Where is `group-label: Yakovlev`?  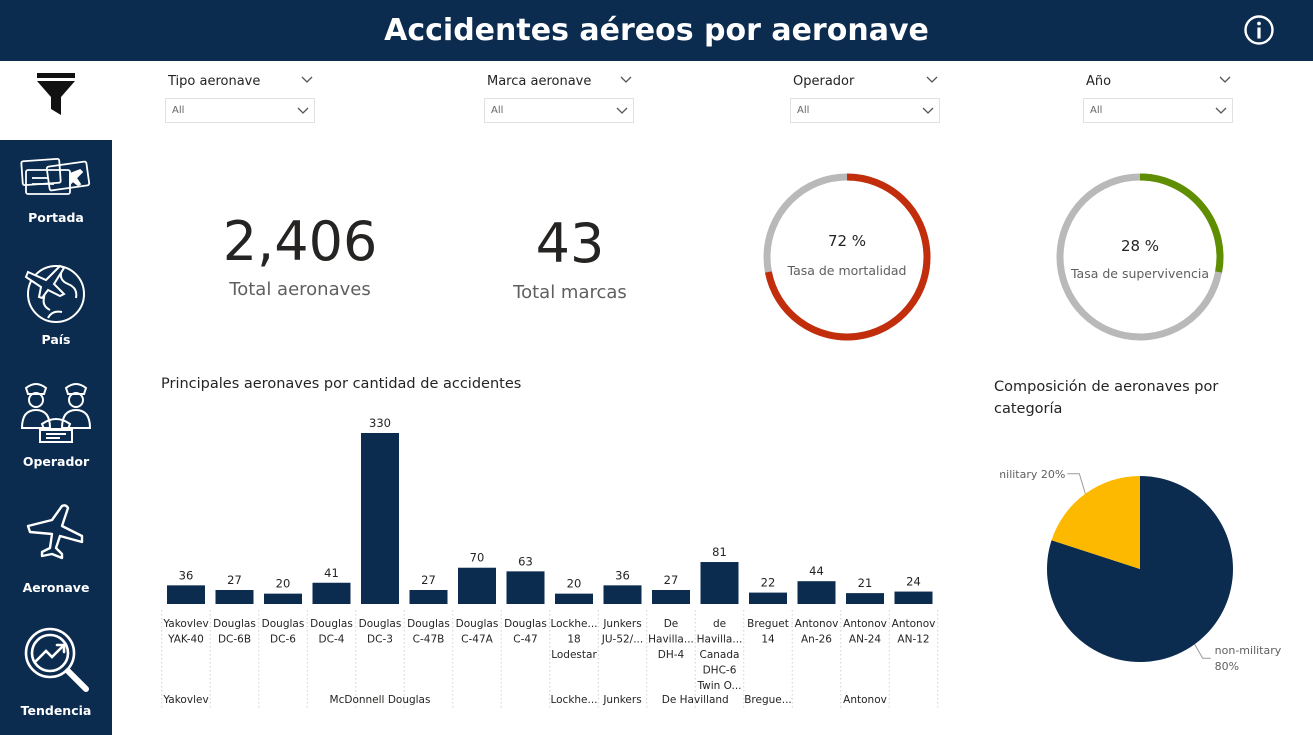 group-label: Yakovlev is located at coordinates (185, 700).